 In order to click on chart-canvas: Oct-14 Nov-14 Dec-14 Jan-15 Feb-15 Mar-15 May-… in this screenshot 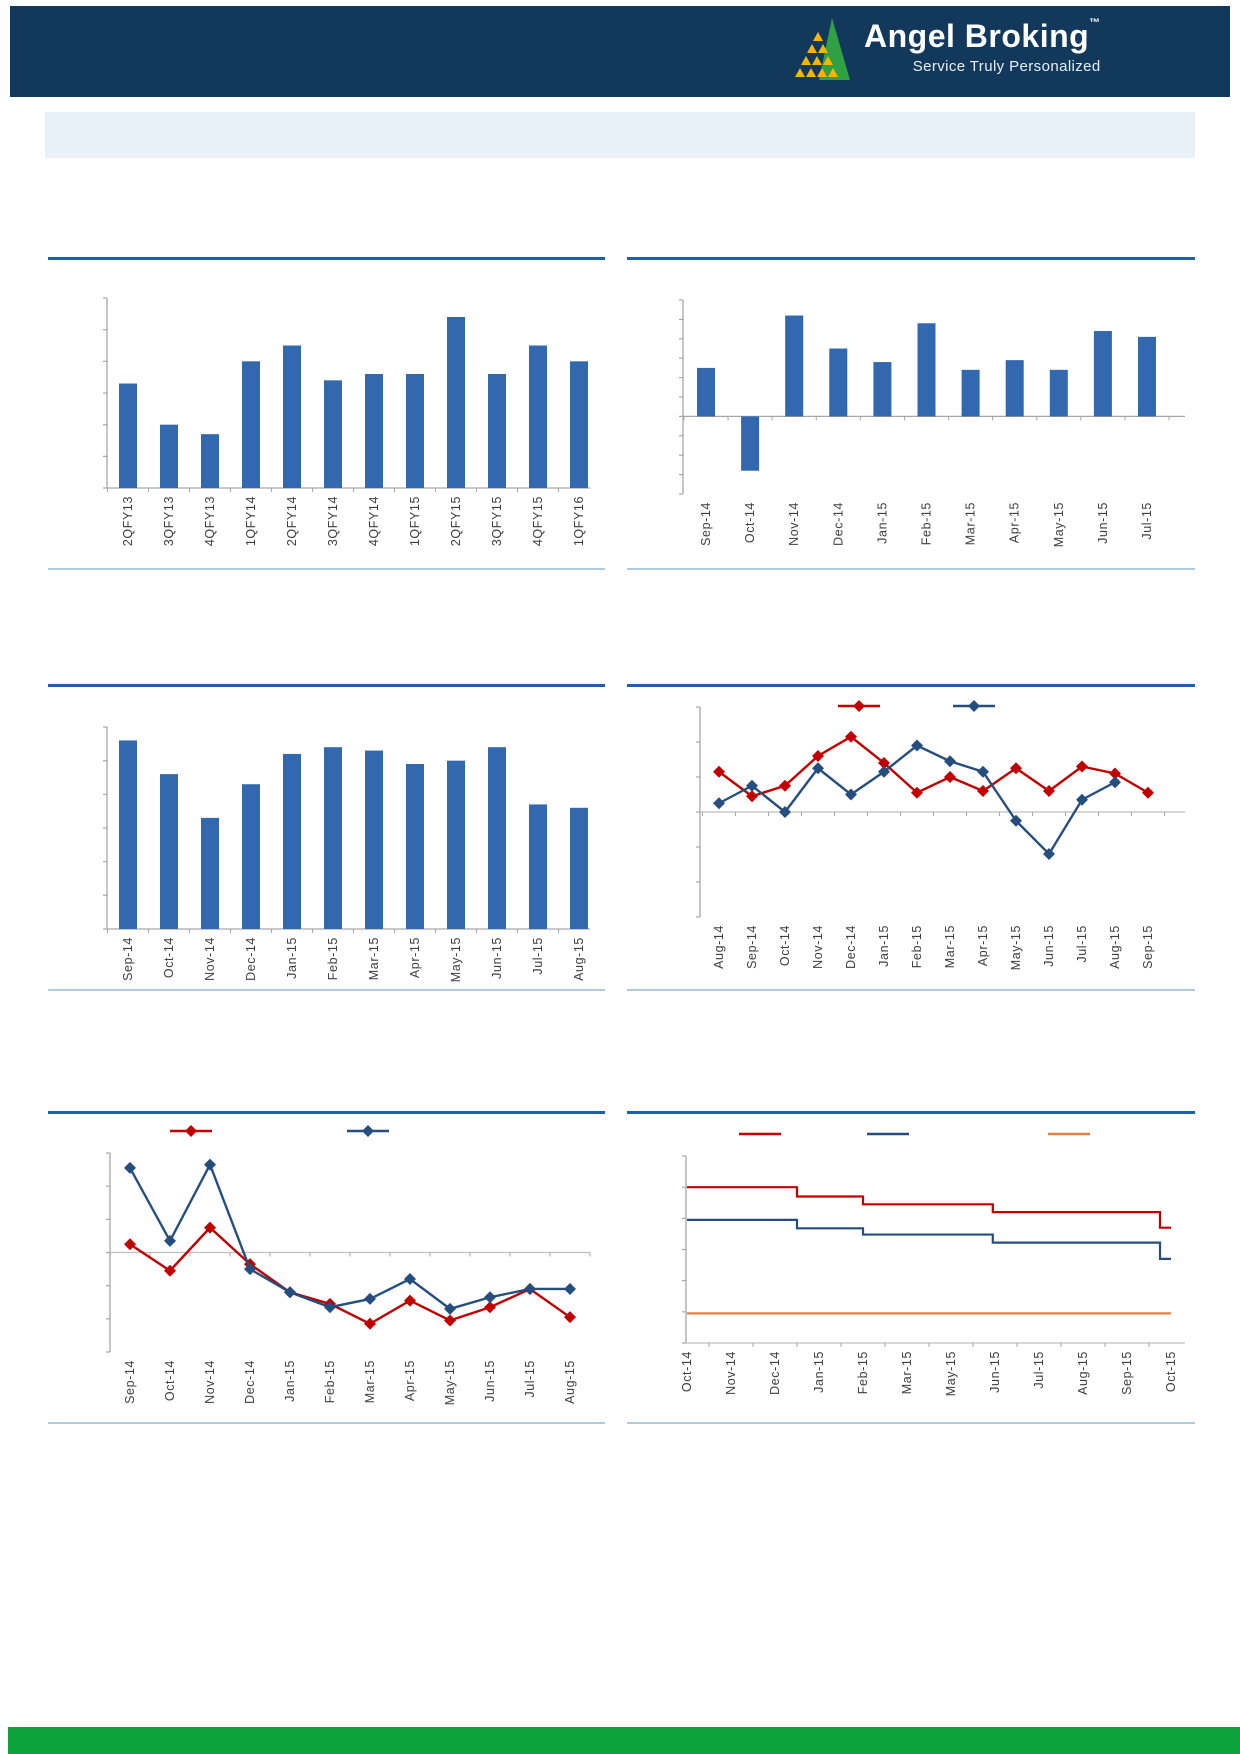, I will do `click(911, 1267)`.